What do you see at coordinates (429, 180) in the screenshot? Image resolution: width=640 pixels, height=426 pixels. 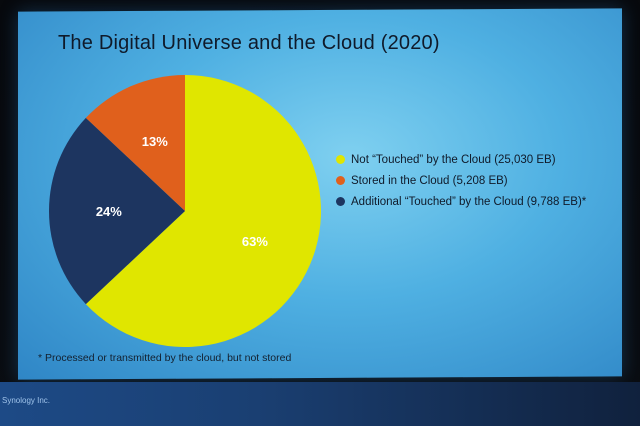 I see `legend-label: Stored in the Cloud (5,208 EB)` at bounding box center [429, 180].